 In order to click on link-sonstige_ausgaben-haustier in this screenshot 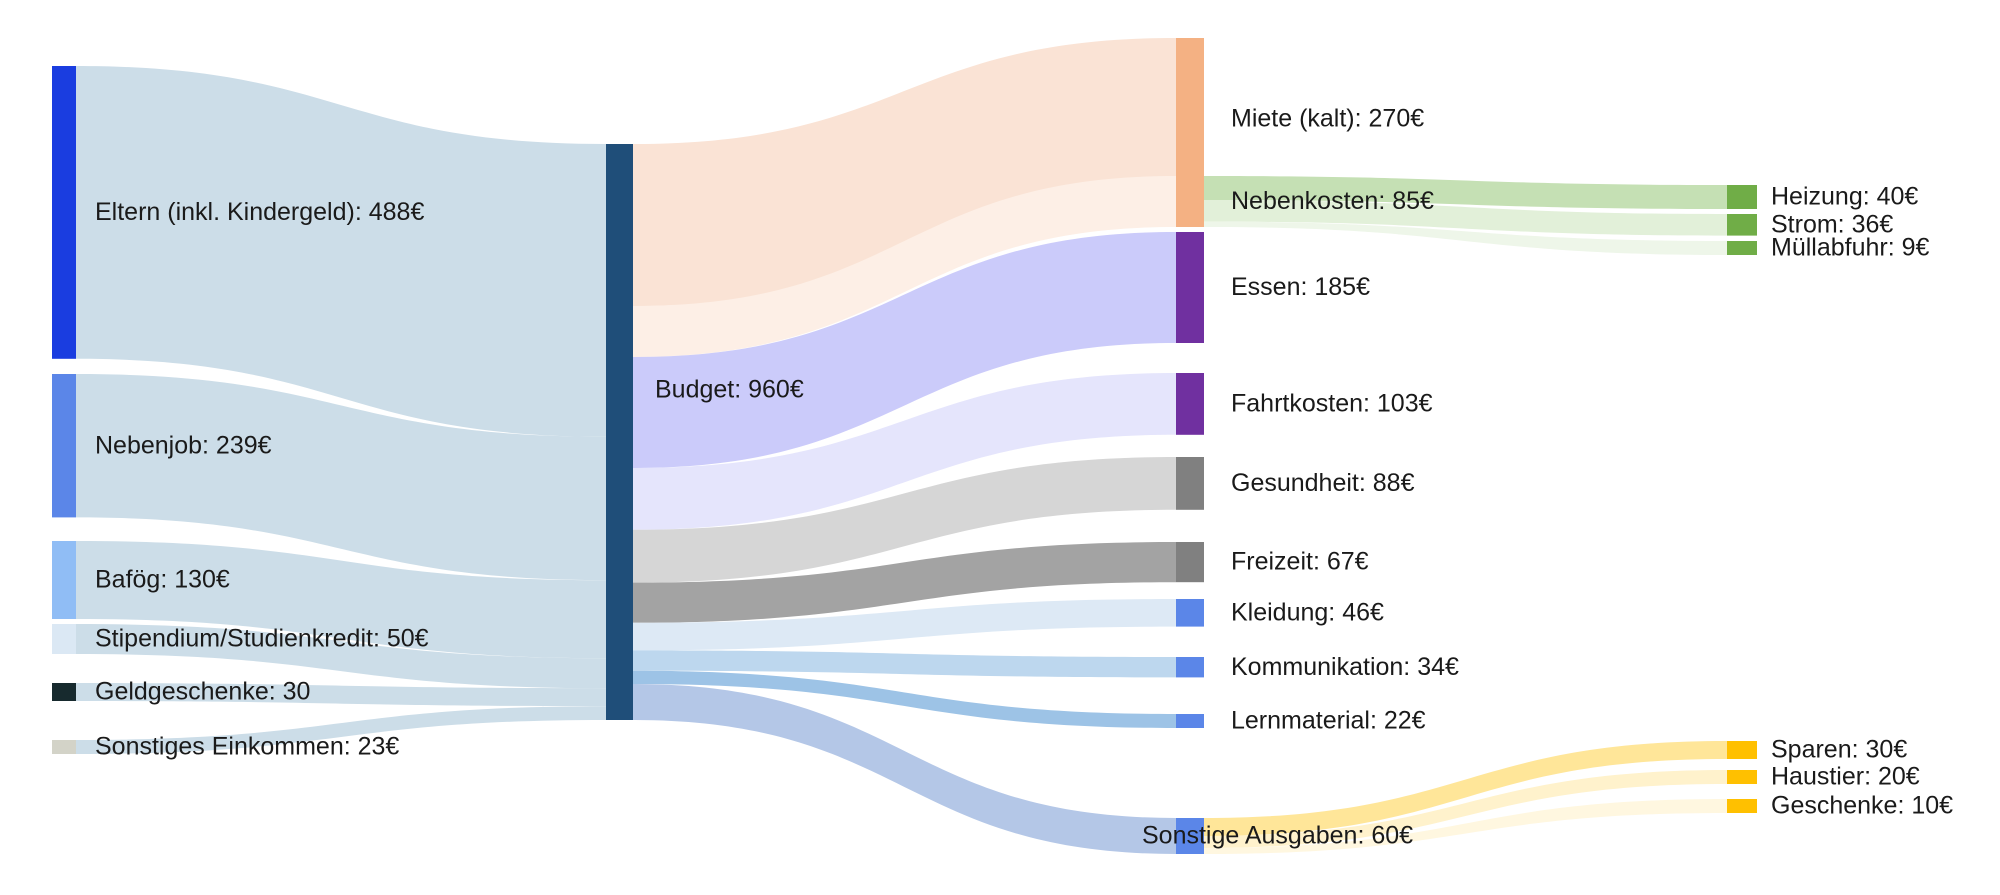, I will do `click(1465, 809)`.